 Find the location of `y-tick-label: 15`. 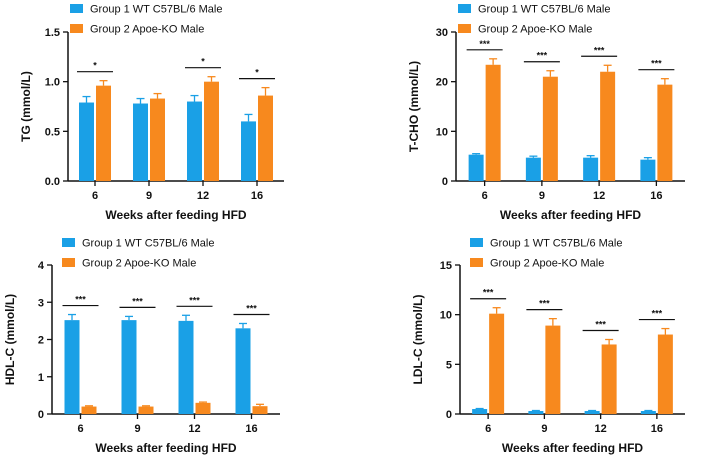

y-tick-label: 15 is located at coordinates (446, 266).